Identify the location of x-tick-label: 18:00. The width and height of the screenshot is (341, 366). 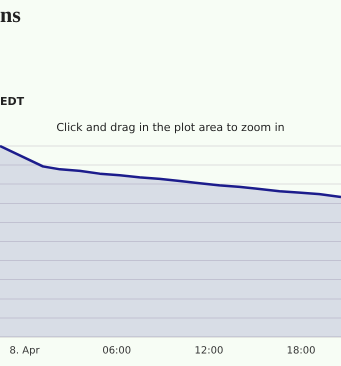
(301, 351).